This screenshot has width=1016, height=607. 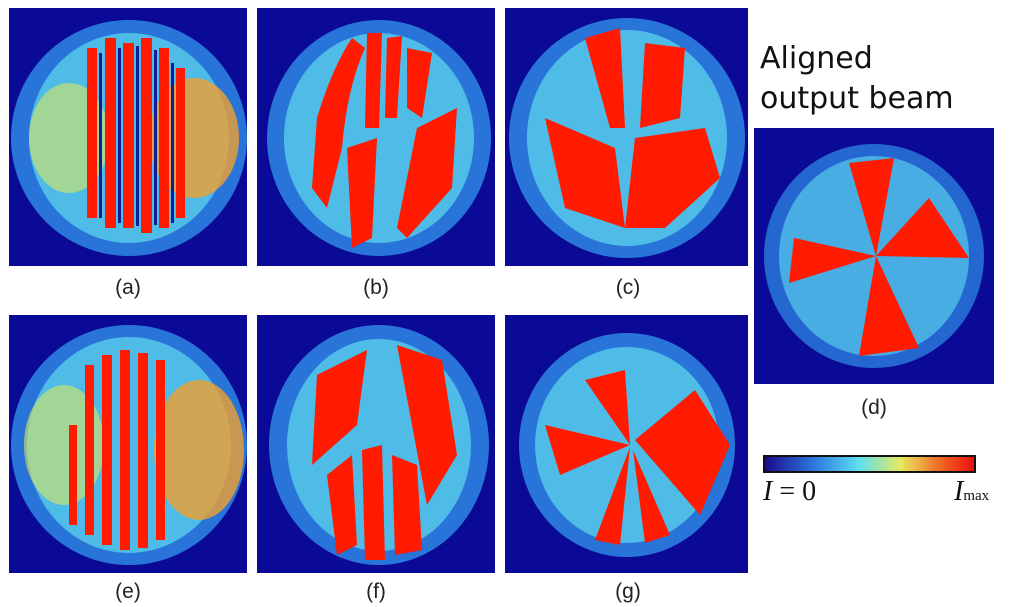 What do you see at coordinates (376, 444) in the screenshot?
I see `panel-f-image` at bounding box center [376, 444].